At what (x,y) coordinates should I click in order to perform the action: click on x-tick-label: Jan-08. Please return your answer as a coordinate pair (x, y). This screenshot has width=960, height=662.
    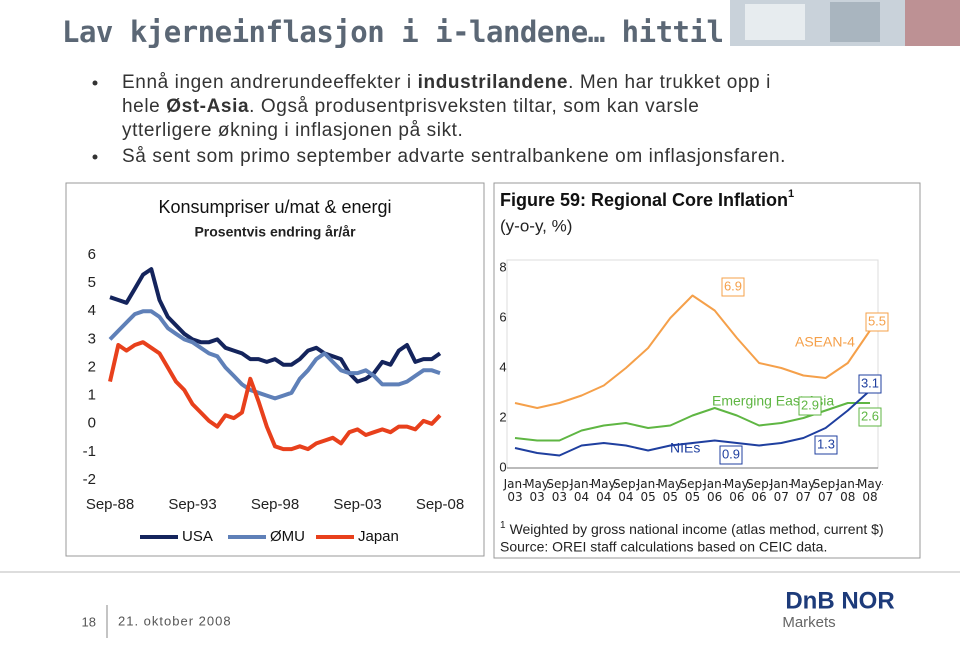
    Looking at the image, I should click on (848, 491).